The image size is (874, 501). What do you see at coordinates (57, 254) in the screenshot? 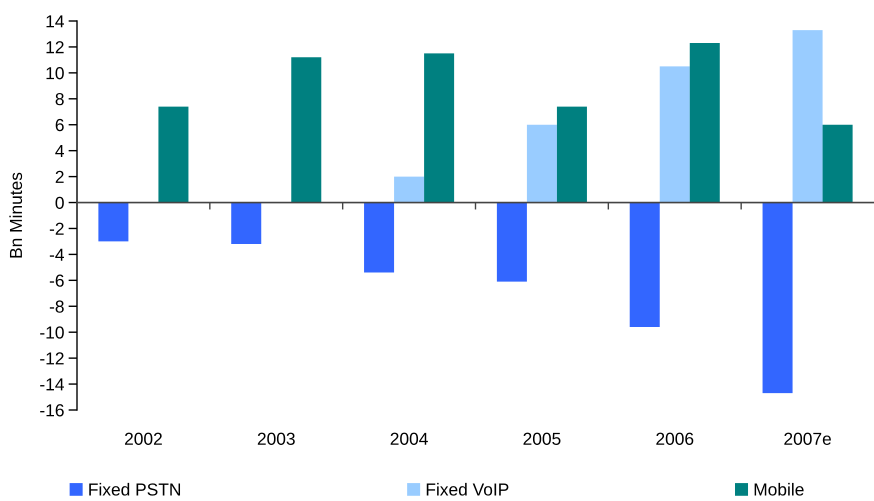
I see `y-tick-label: -4` at bounding box center [57, 254].